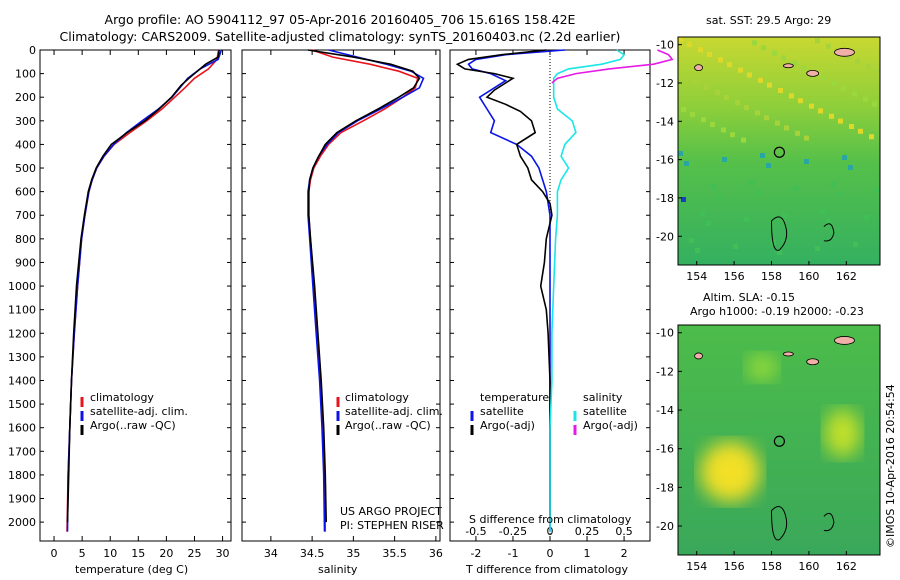 The image size is (900, 580). I want to click on series-line-black, so click(143, 286).